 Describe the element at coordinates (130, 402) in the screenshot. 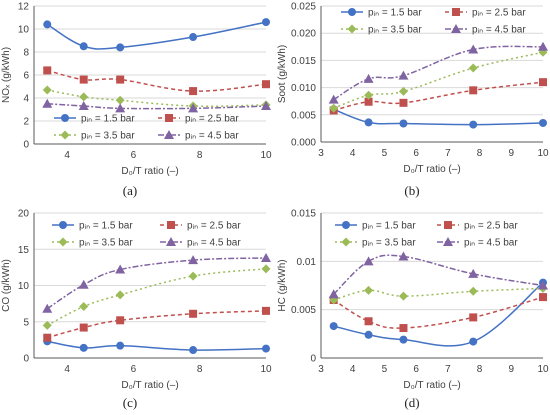

I see `panel-letter-c: (c)` at that location.